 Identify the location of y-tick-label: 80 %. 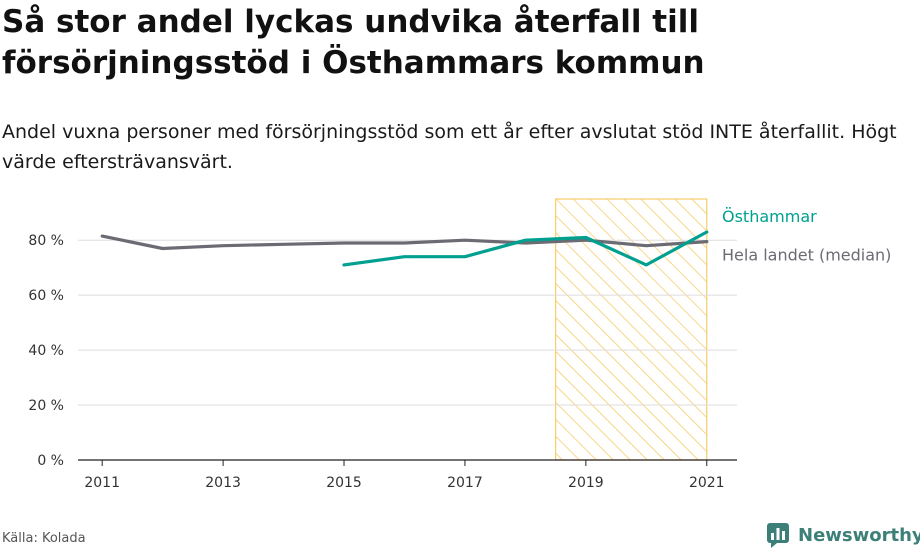
(46, 241).